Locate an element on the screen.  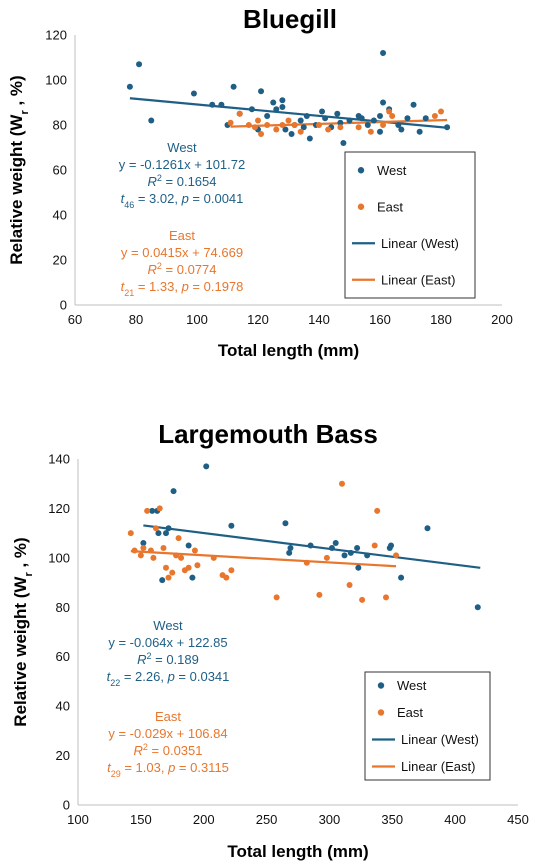
annotation-0-3-run-2: = 3.02, is located at coordinates (157, 198).